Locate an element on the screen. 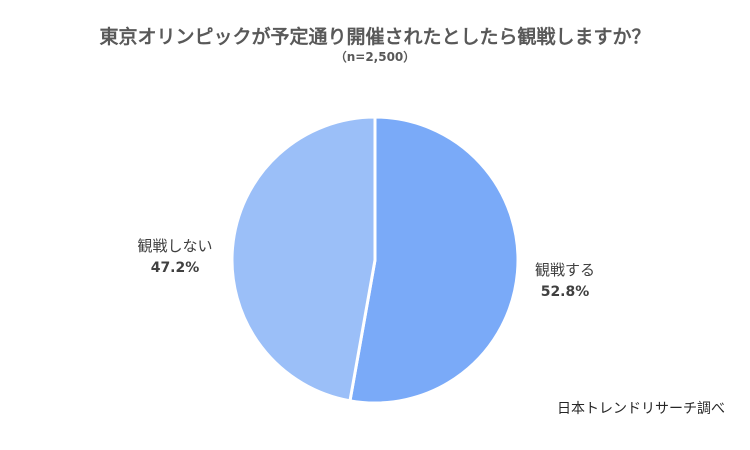  pie-slice-not-watch is located at coordinates (303, 259).